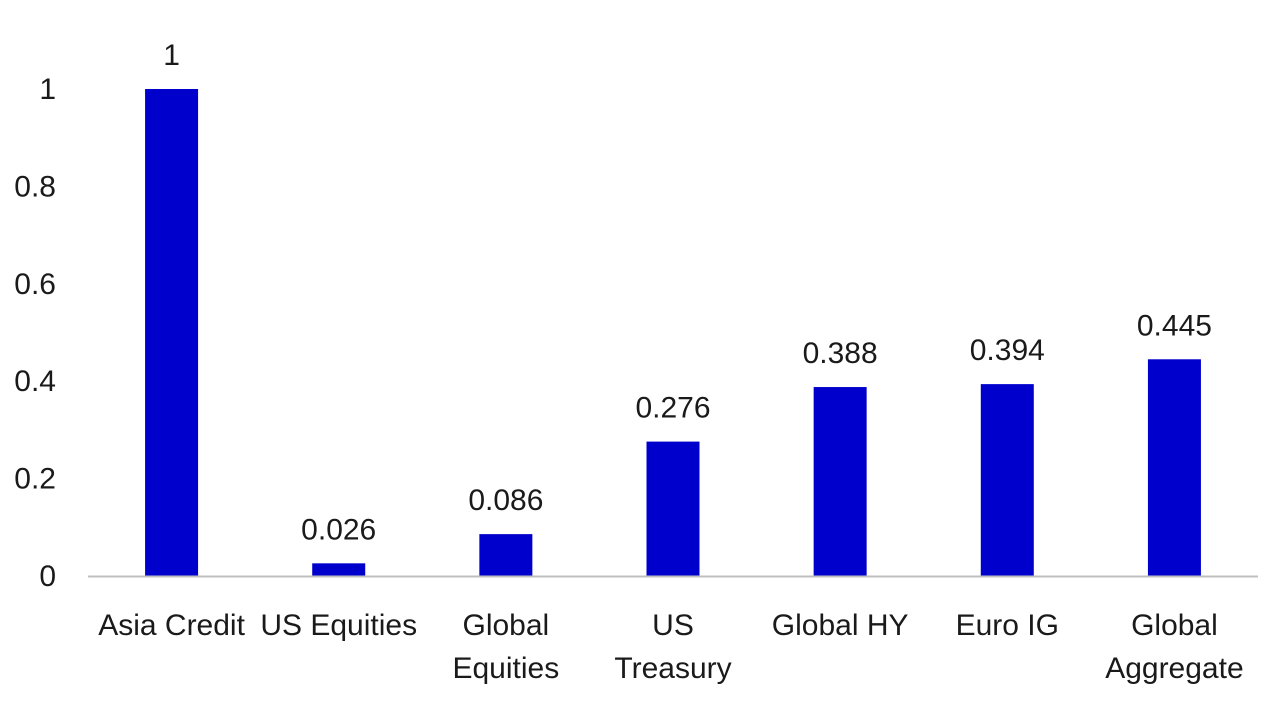 This screenshot has width=1280, height=720. I want to click on y-axis-ticks: 0 0.2 0.4 0.6 0.8 1, so click(35, 333).